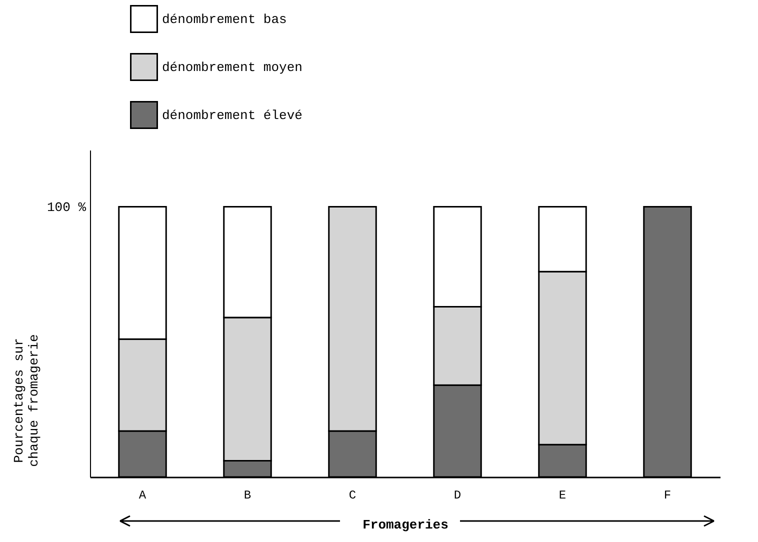  Describe the element at coordinates (232, 115) in the screenshot. I see `legend-label: dénombrement élevé` at that location.